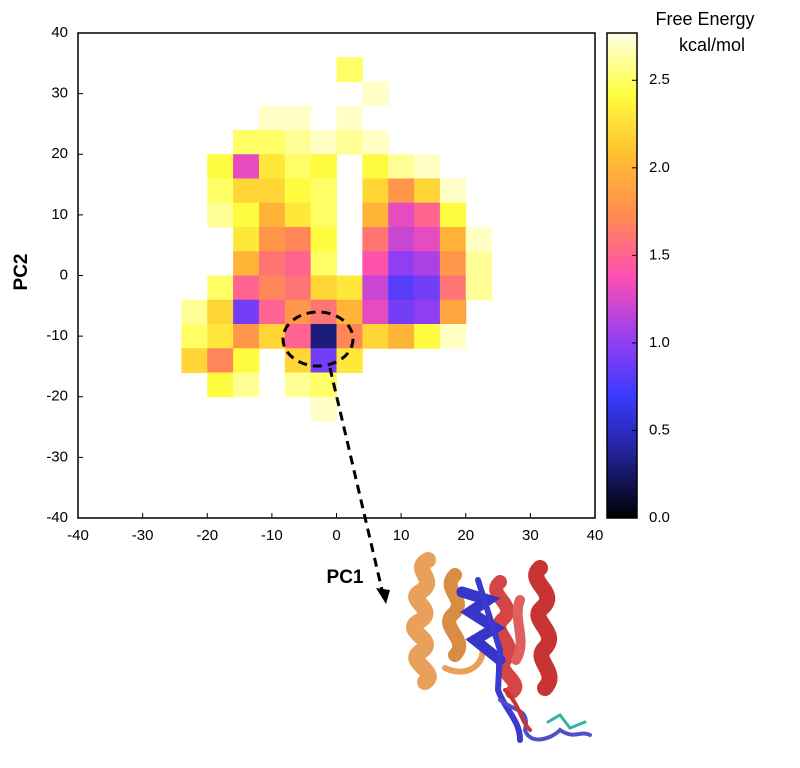 The height and width of the screenshot is (768, 800). I want to click on x-tick-label: -20, so click(207, 535).